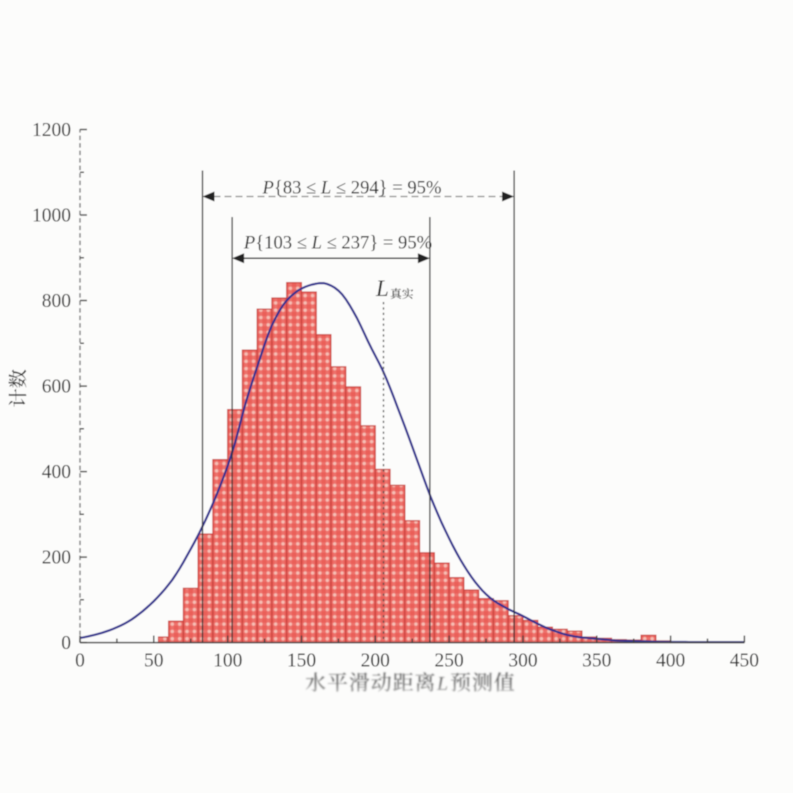 This screenshot has height=793, width=793. I want to click on svg-text: 800, so click(56, 301).